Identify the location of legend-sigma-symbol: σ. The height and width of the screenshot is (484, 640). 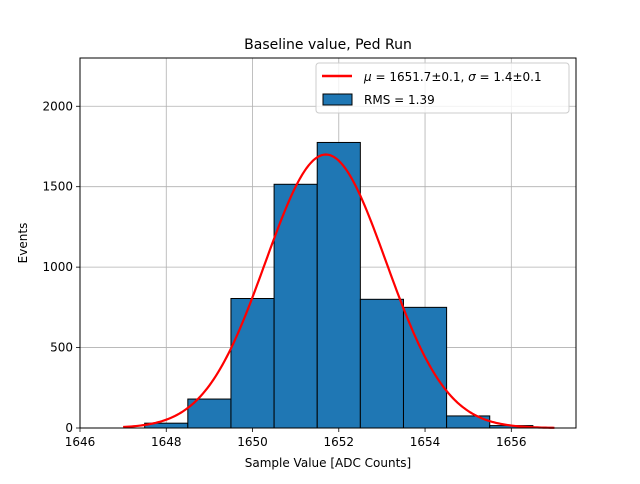
(472, 77).